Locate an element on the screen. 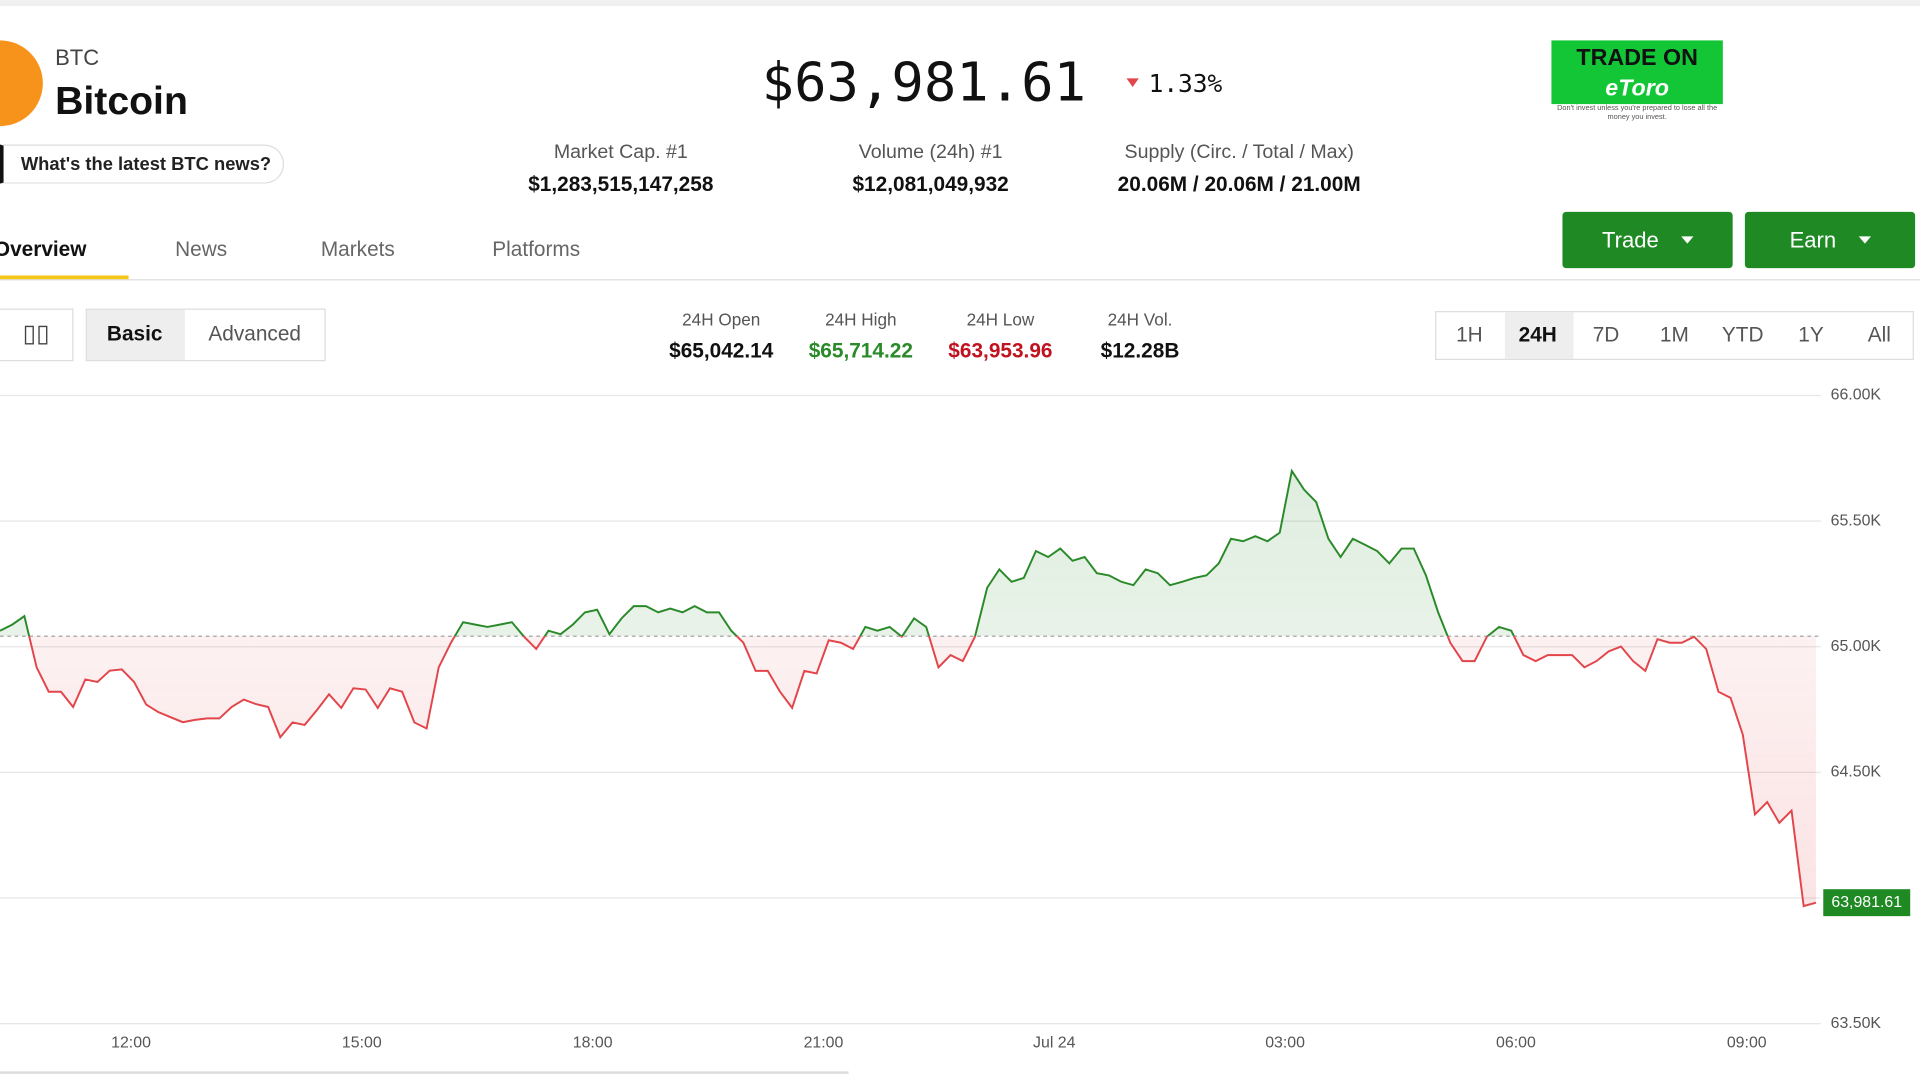 Image resolution: width=1920 pixels, height=1080 pixels. y-tick-label: 65.50K is located at coordinates (1856, 520).